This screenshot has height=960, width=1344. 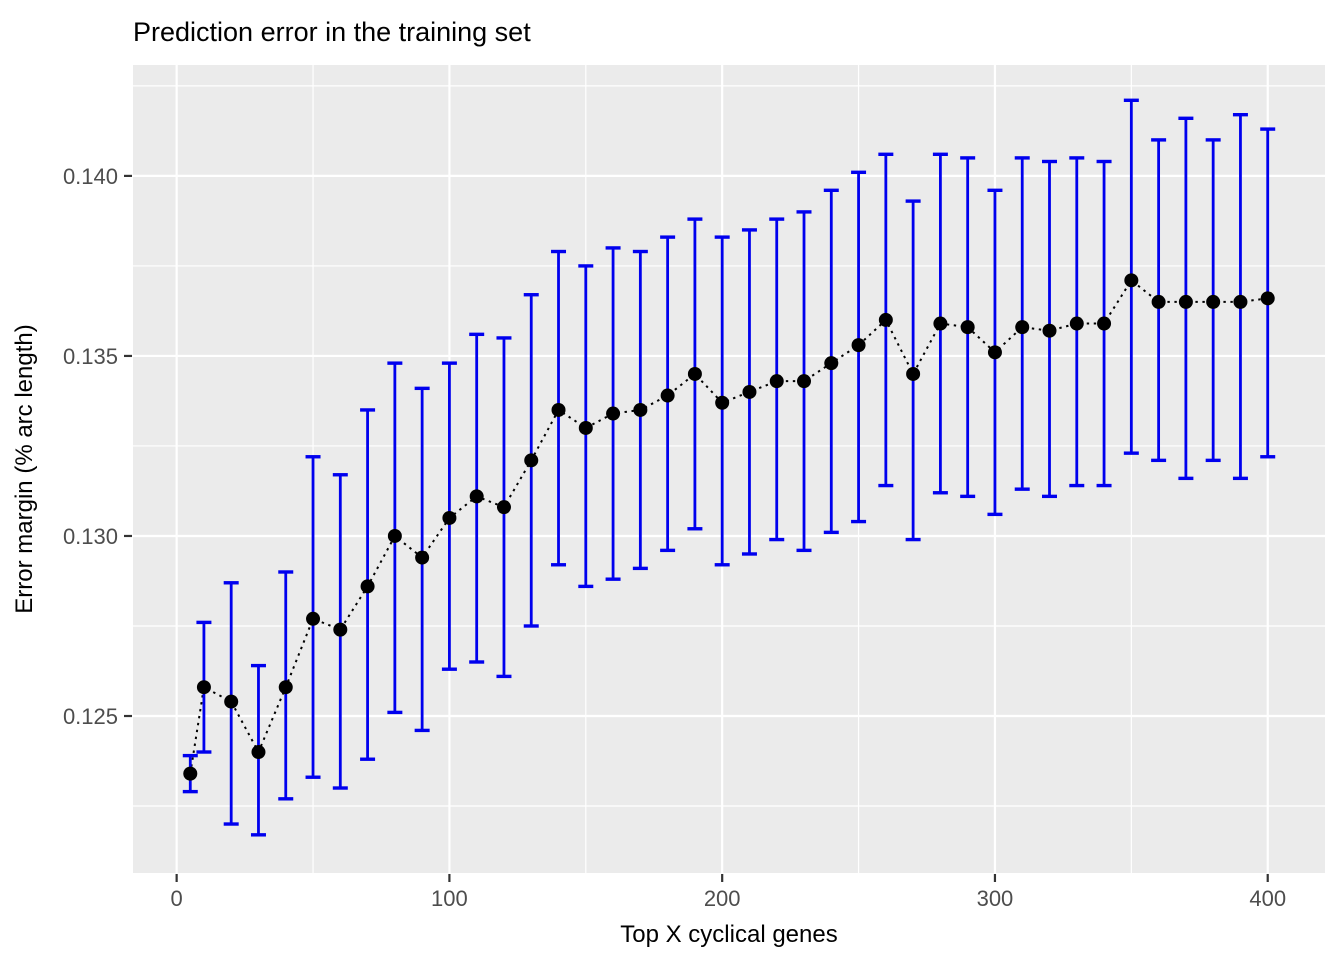 What do you see at coordinates (722, 898) in the screenshot?
I see `x-tick-label: 200` at bounding box center [722, 898].